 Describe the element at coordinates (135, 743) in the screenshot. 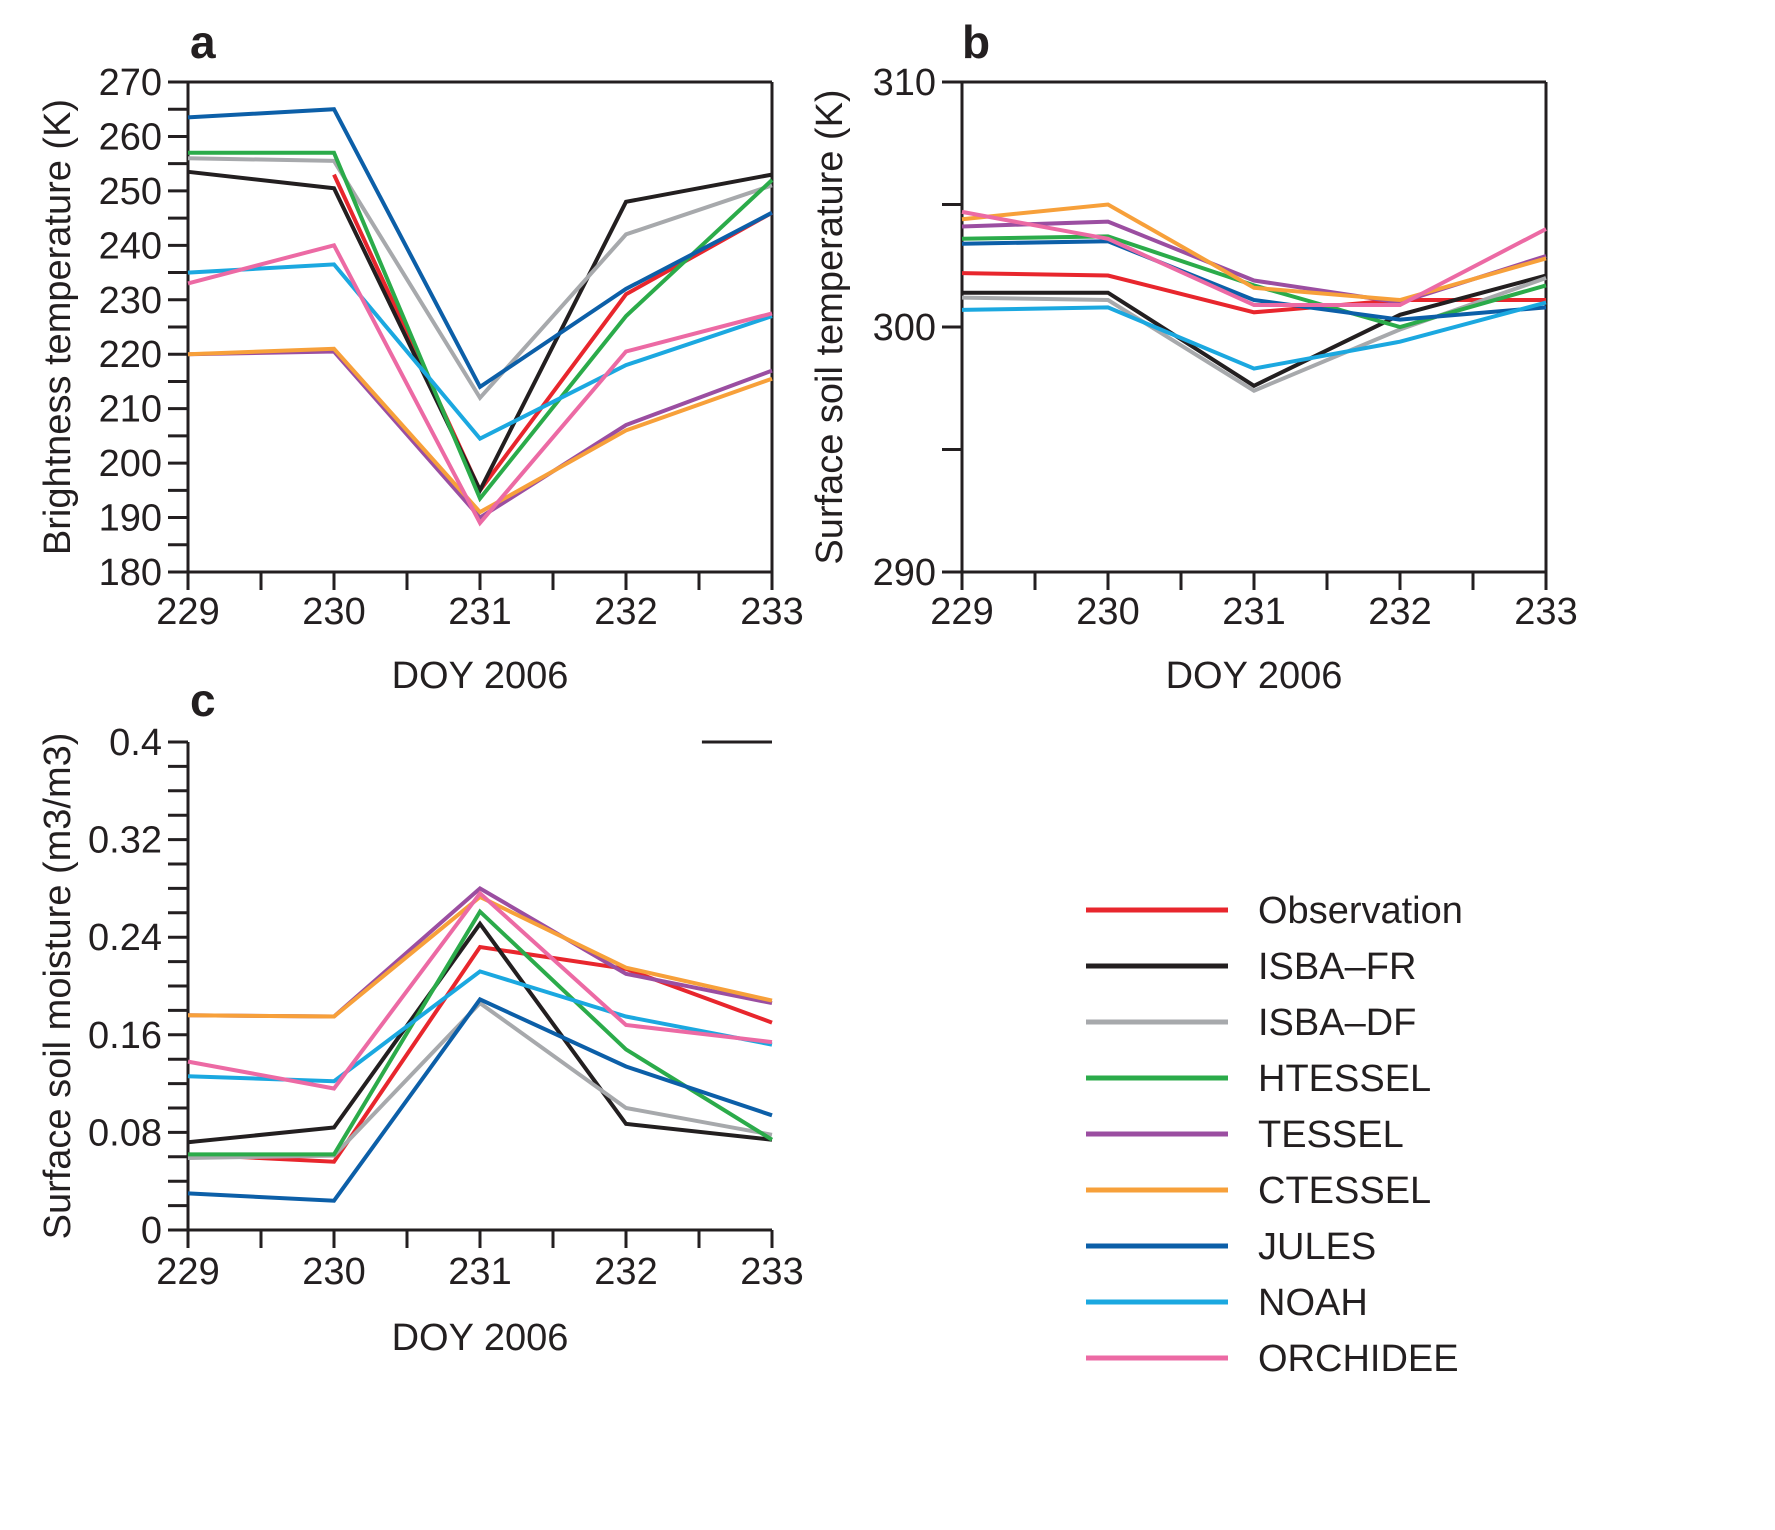

I see `y-tick-label: 0.4` at that location.